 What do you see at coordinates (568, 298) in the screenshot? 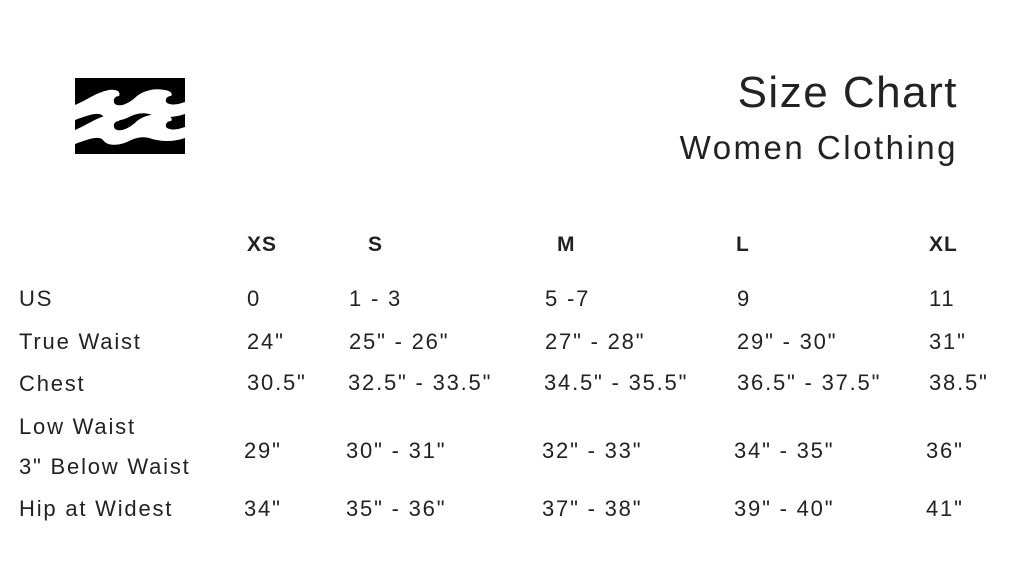
I see `table-cell: 5 -7` at bounding box center [568, 298].